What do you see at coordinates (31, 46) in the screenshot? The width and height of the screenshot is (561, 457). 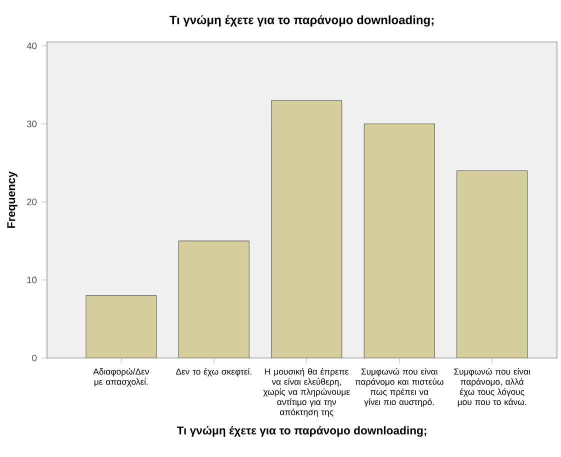 I see `y-tick-label: 40` at bounding box center [31, 46].